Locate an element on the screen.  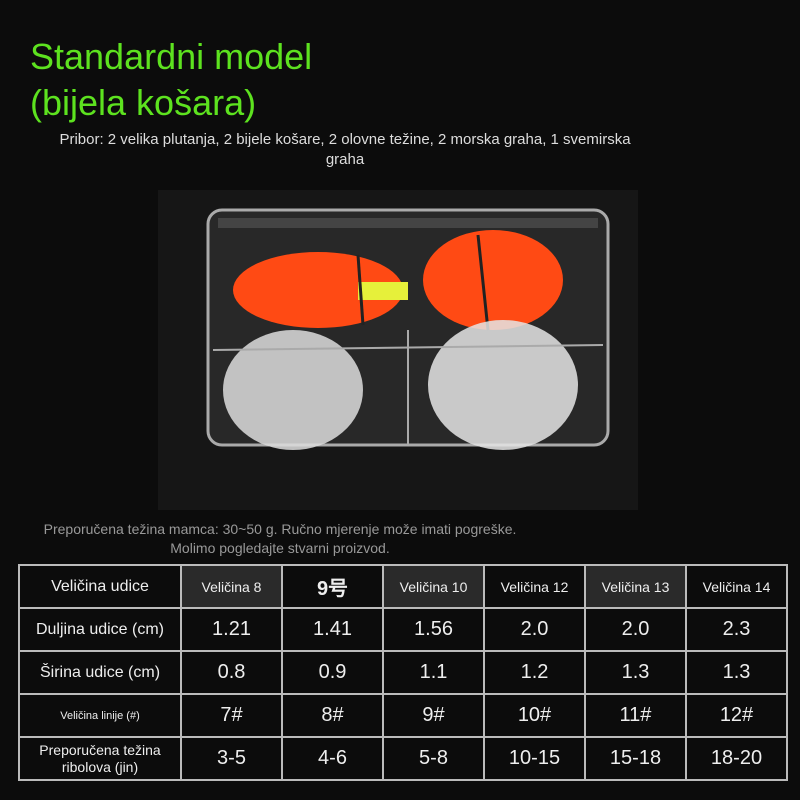
table-cell: 0.9 is located at coordinates (332, 672).